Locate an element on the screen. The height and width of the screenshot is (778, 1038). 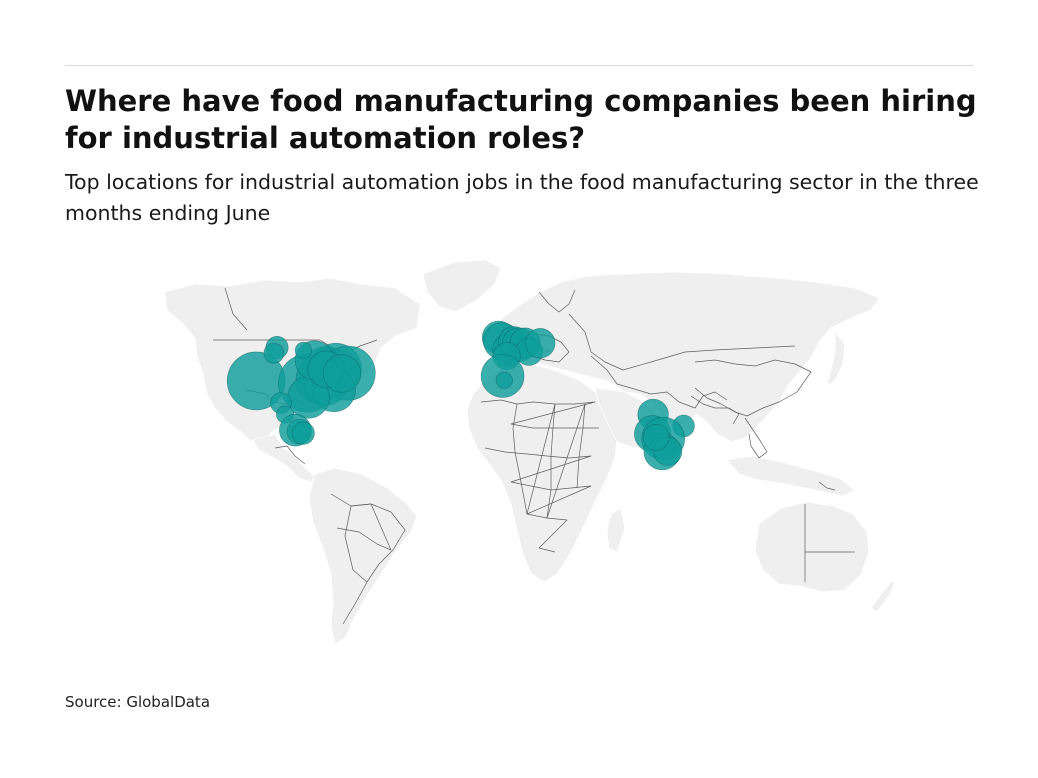
scandinavia-borders is located at coordinates (557, 301).